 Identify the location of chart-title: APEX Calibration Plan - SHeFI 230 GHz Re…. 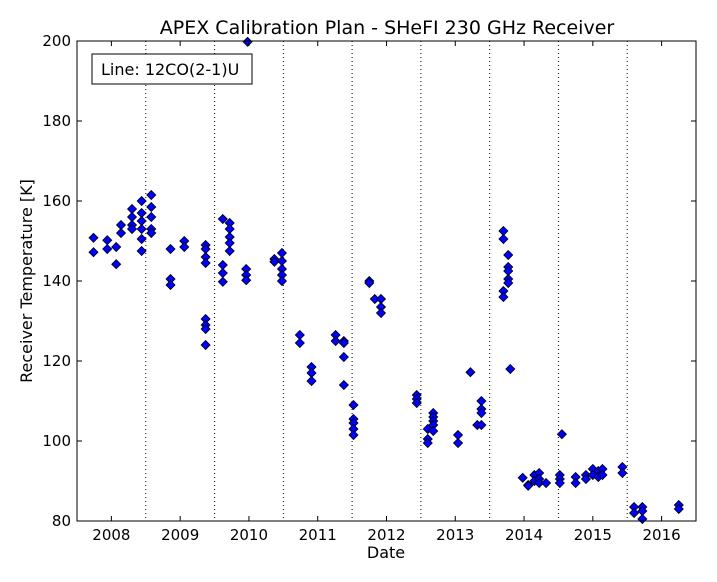
(387, 28).